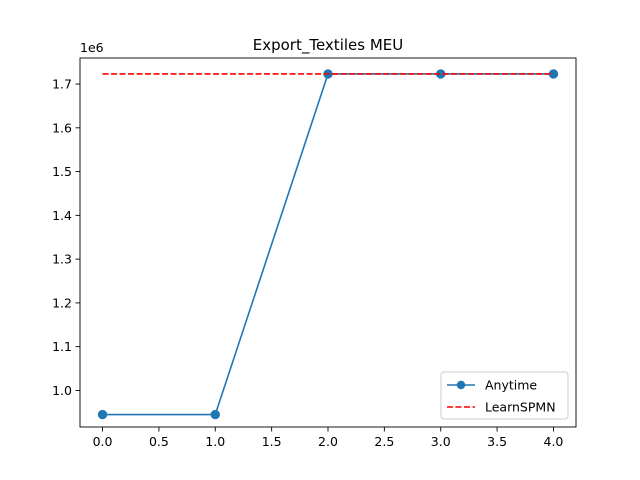 The image size is (640, 480). Describe the element at coordinates (103, 441) in the screenshot. I see `x-tick-label: 0.0` at that location.